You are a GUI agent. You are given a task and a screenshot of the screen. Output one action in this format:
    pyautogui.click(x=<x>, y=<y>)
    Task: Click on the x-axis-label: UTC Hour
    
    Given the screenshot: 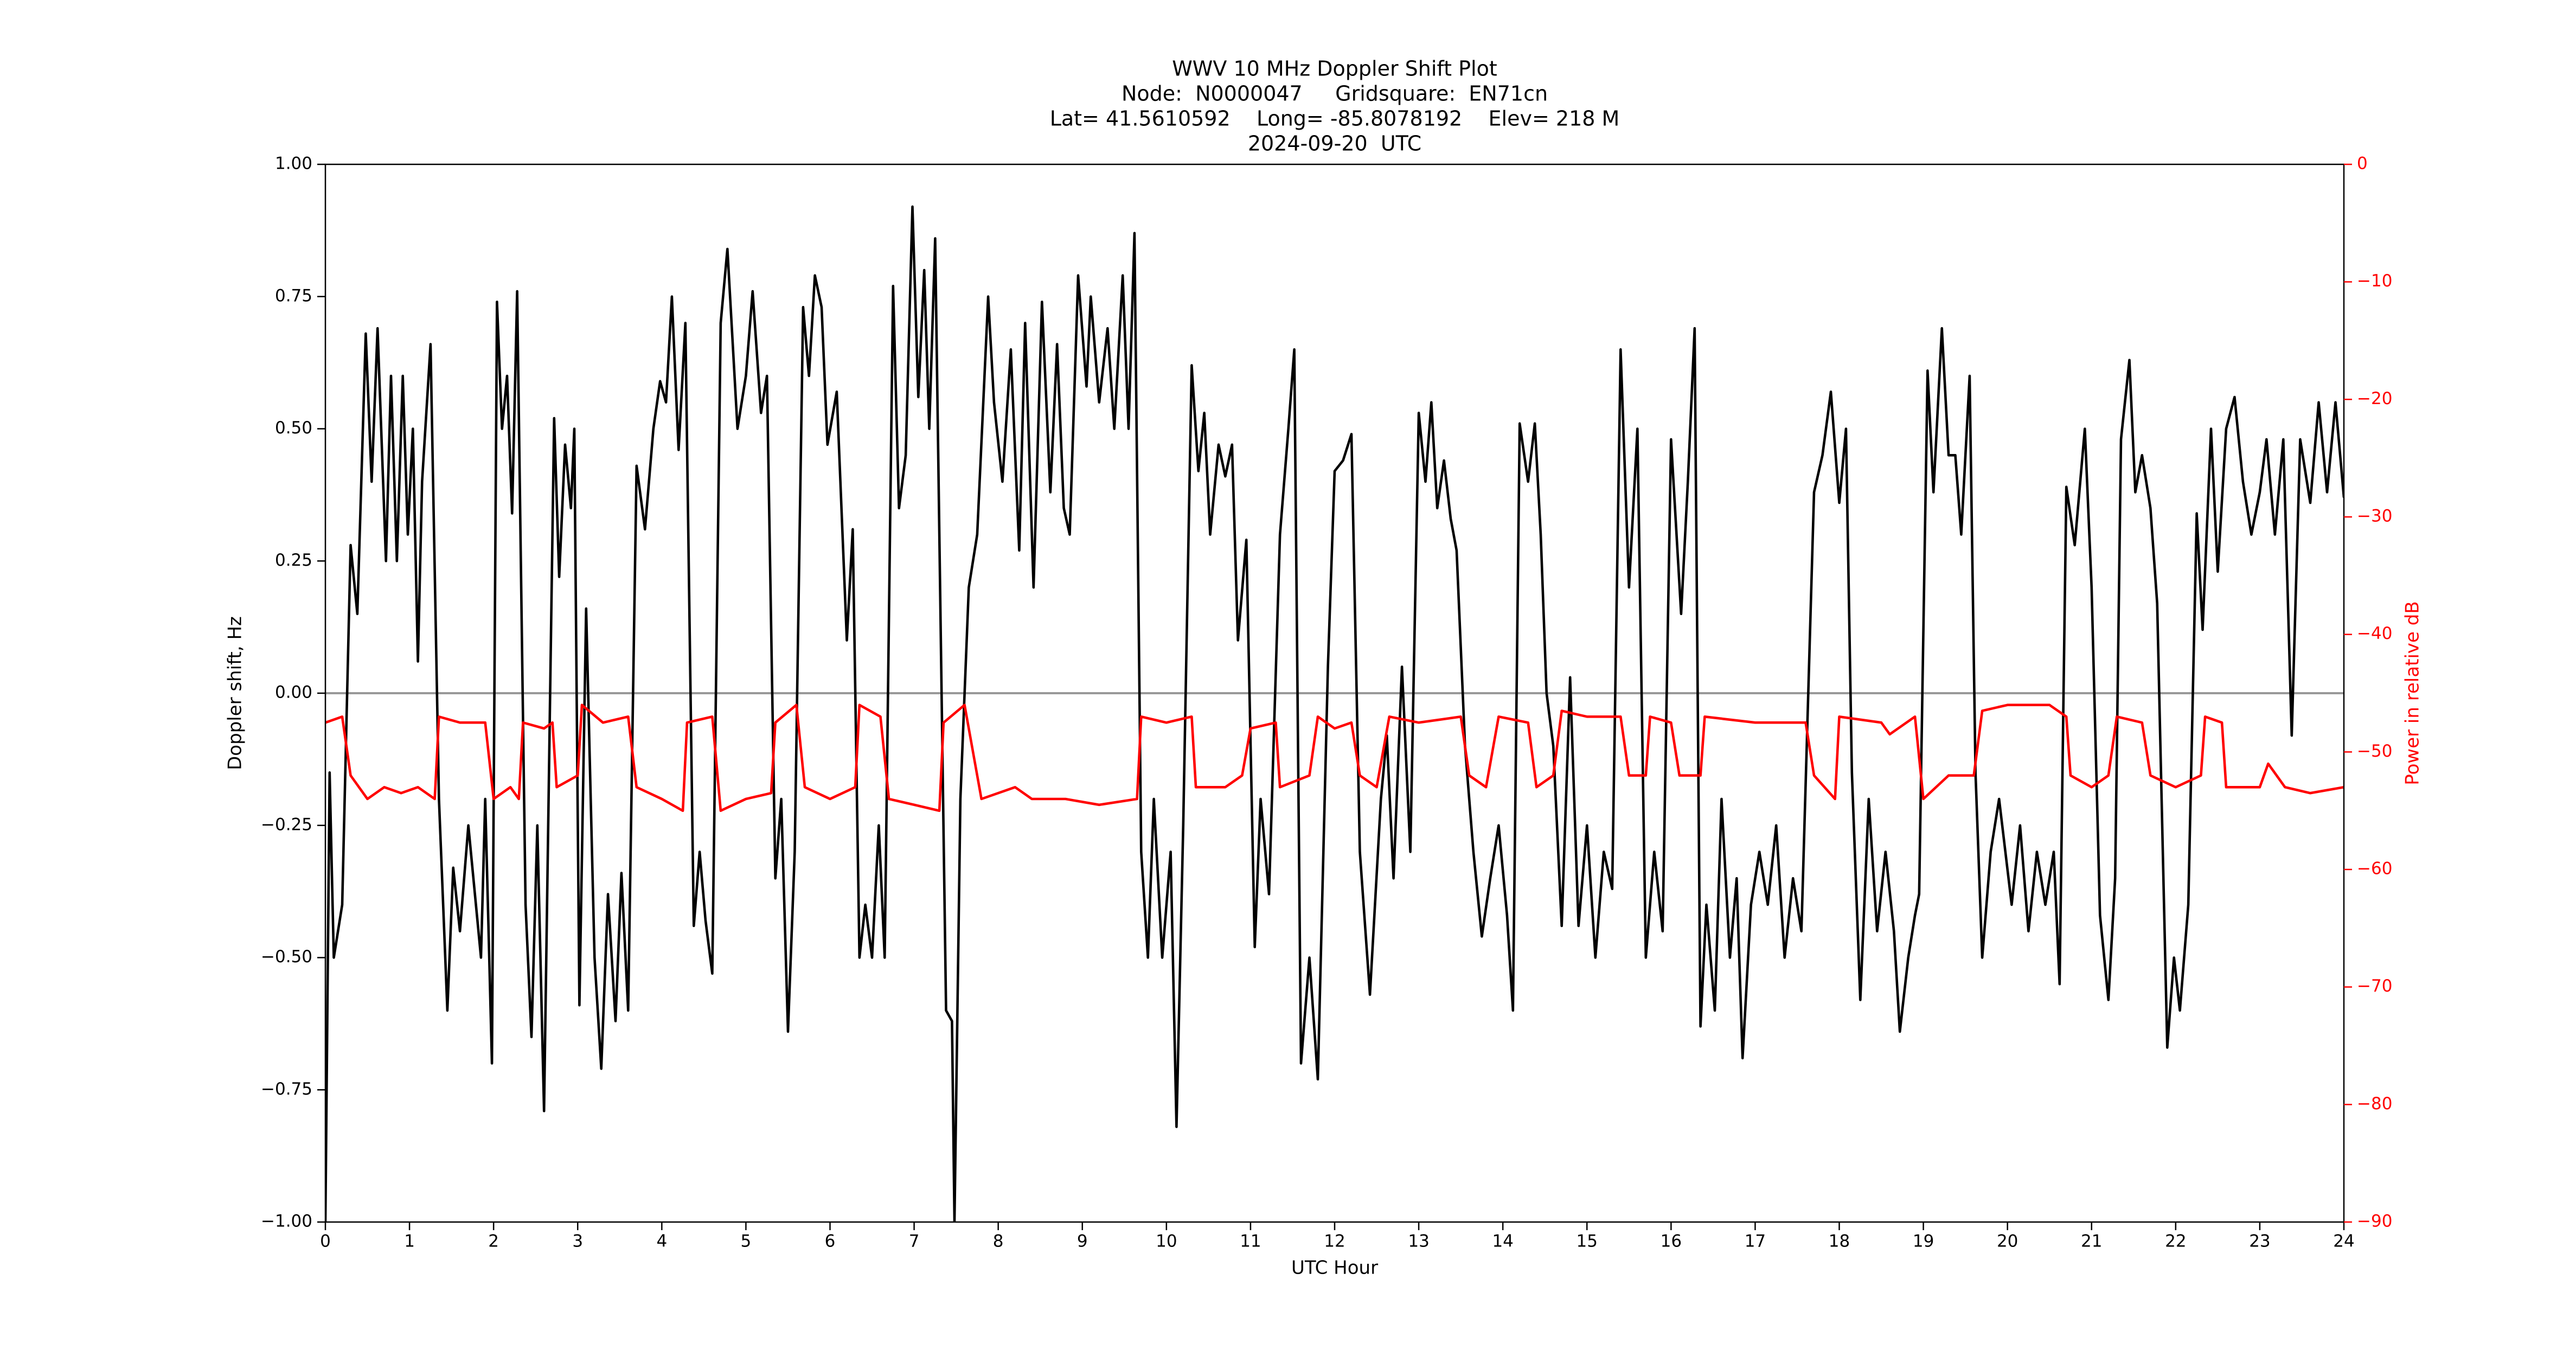 What is the action you would take?
    pyautogui.click(x=1334, y=1268)
    